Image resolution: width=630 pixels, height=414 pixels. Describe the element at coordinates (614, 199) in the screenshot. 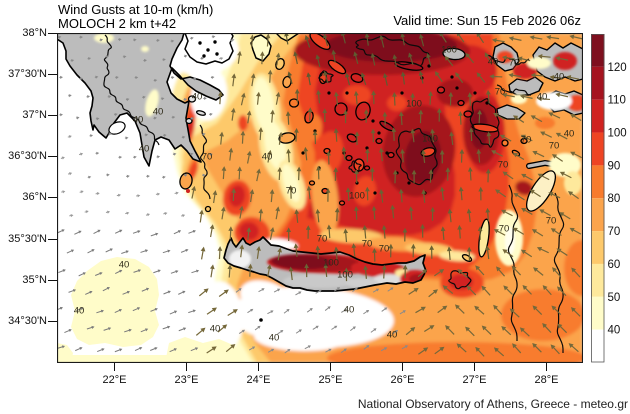

I see `svg-text: 80` at that location.